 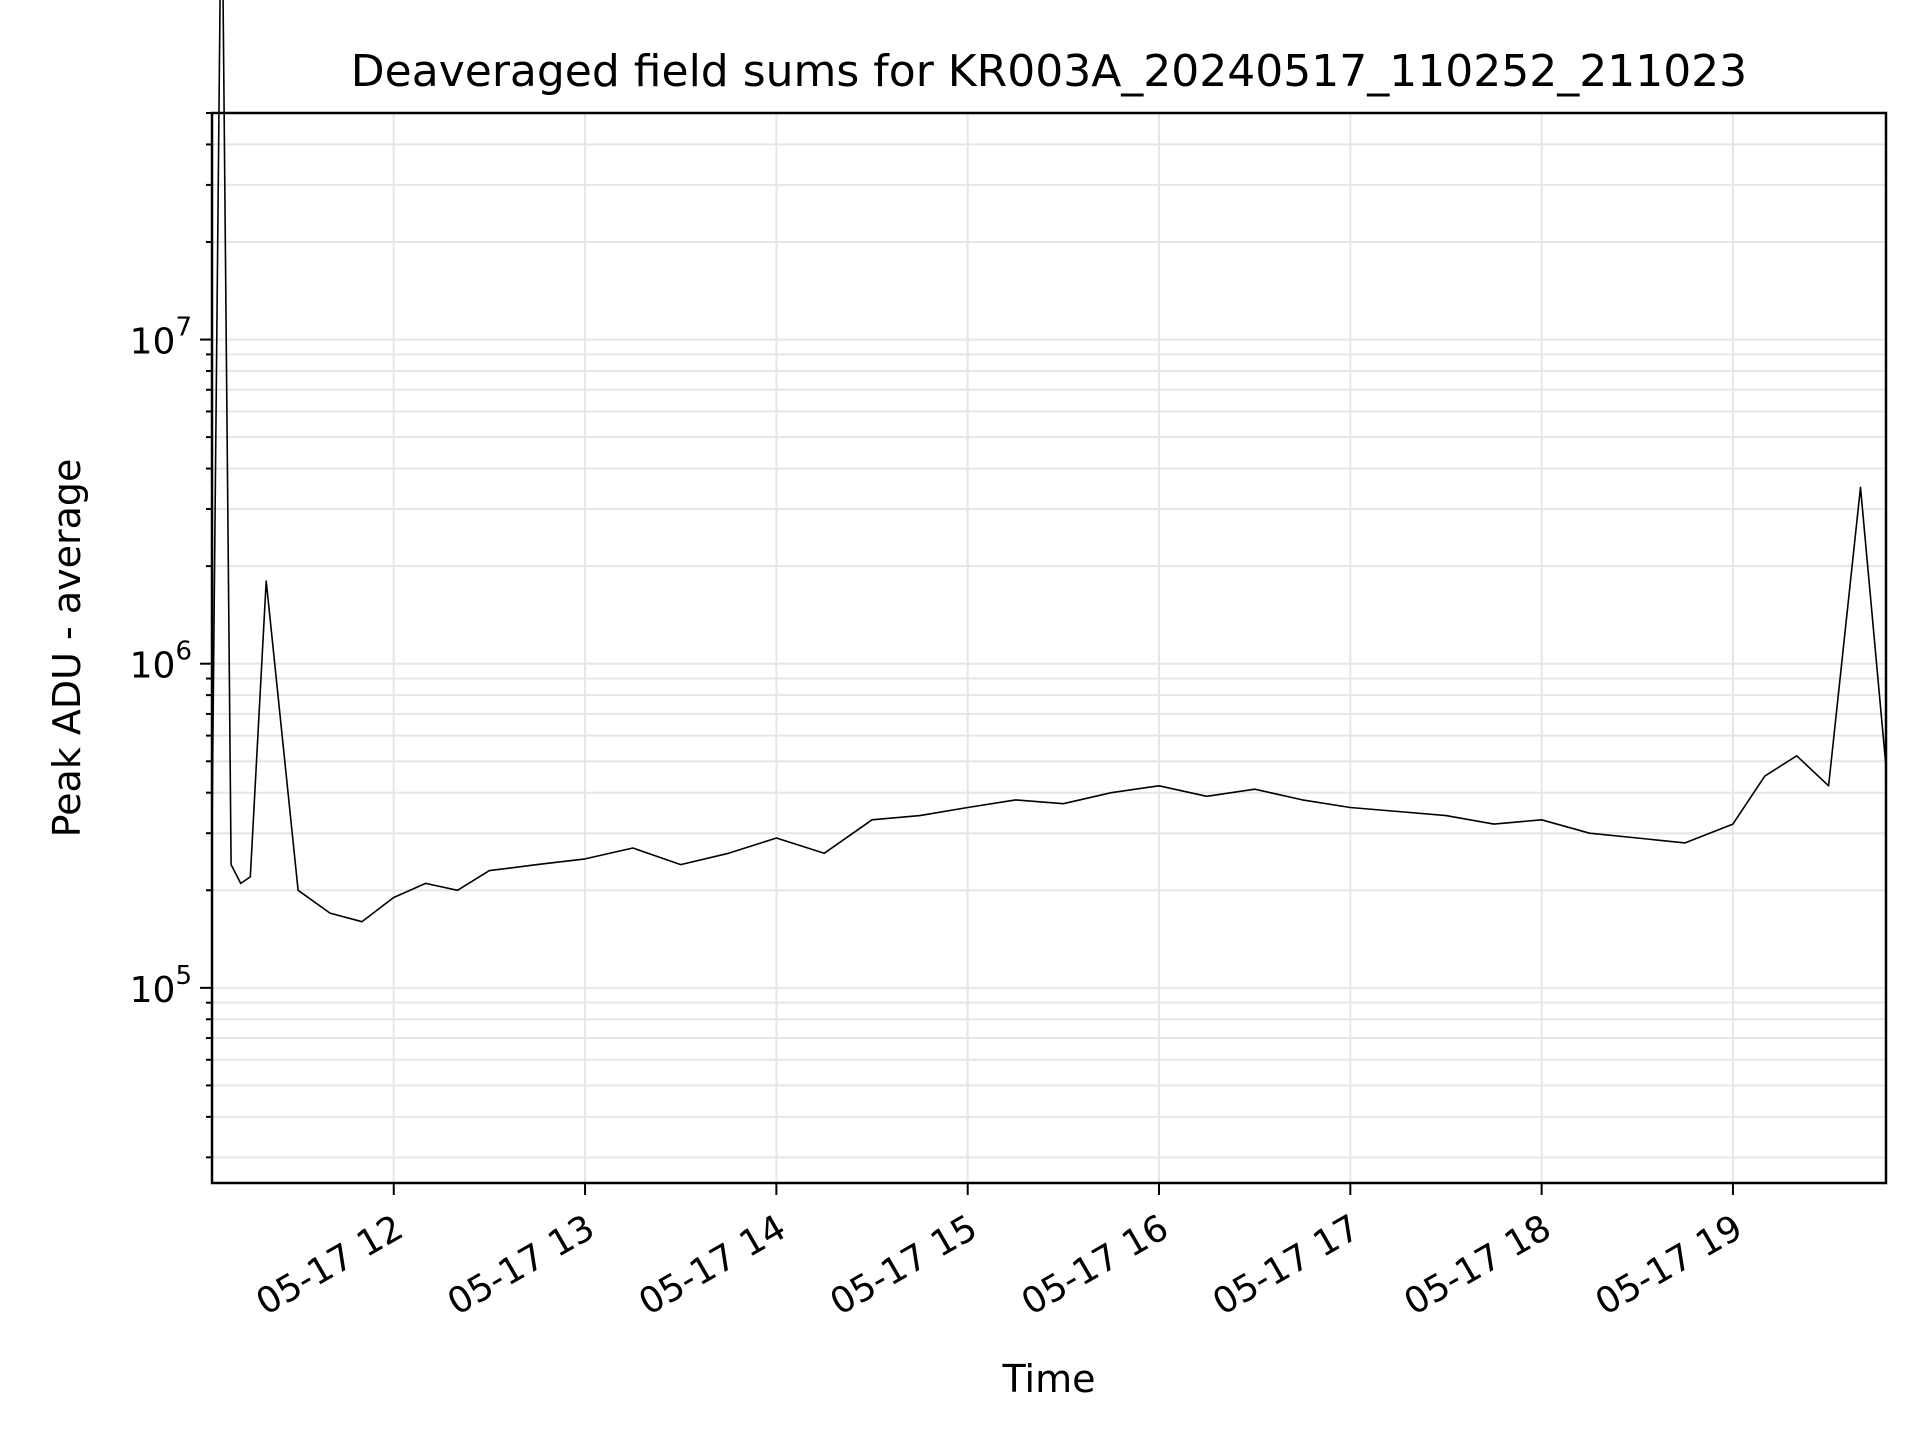 What do you see at coordinates (1286, 1265) in the screenshot?
I see `x-tick-label: 05-17 17` at bounding box center [1286, 1265].